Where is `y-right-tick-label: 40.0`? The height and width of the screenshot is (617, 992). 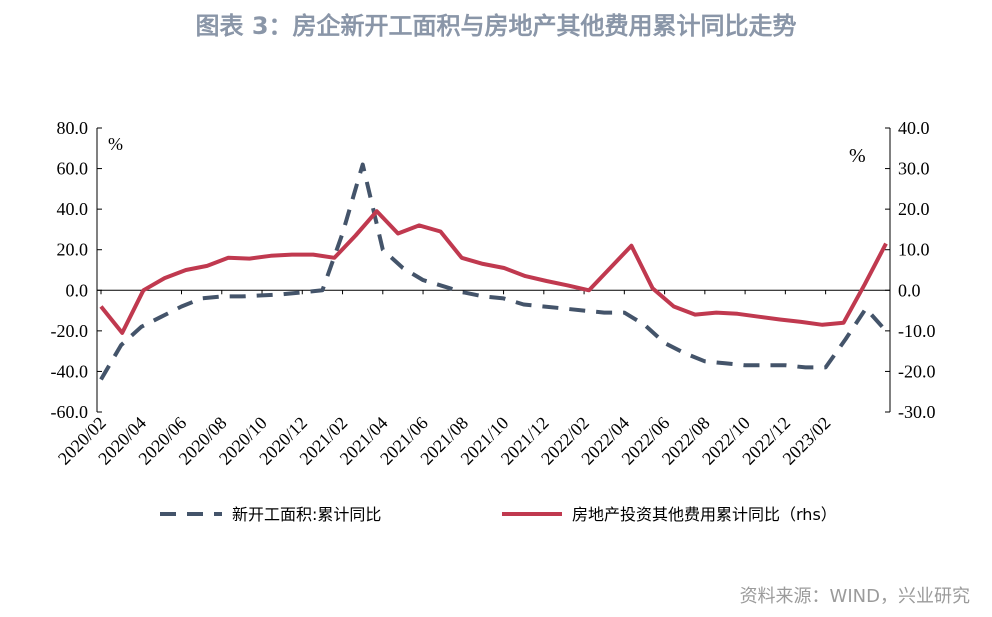 y-right-tick-label: 40.0 is located at coordinates (914, 128).